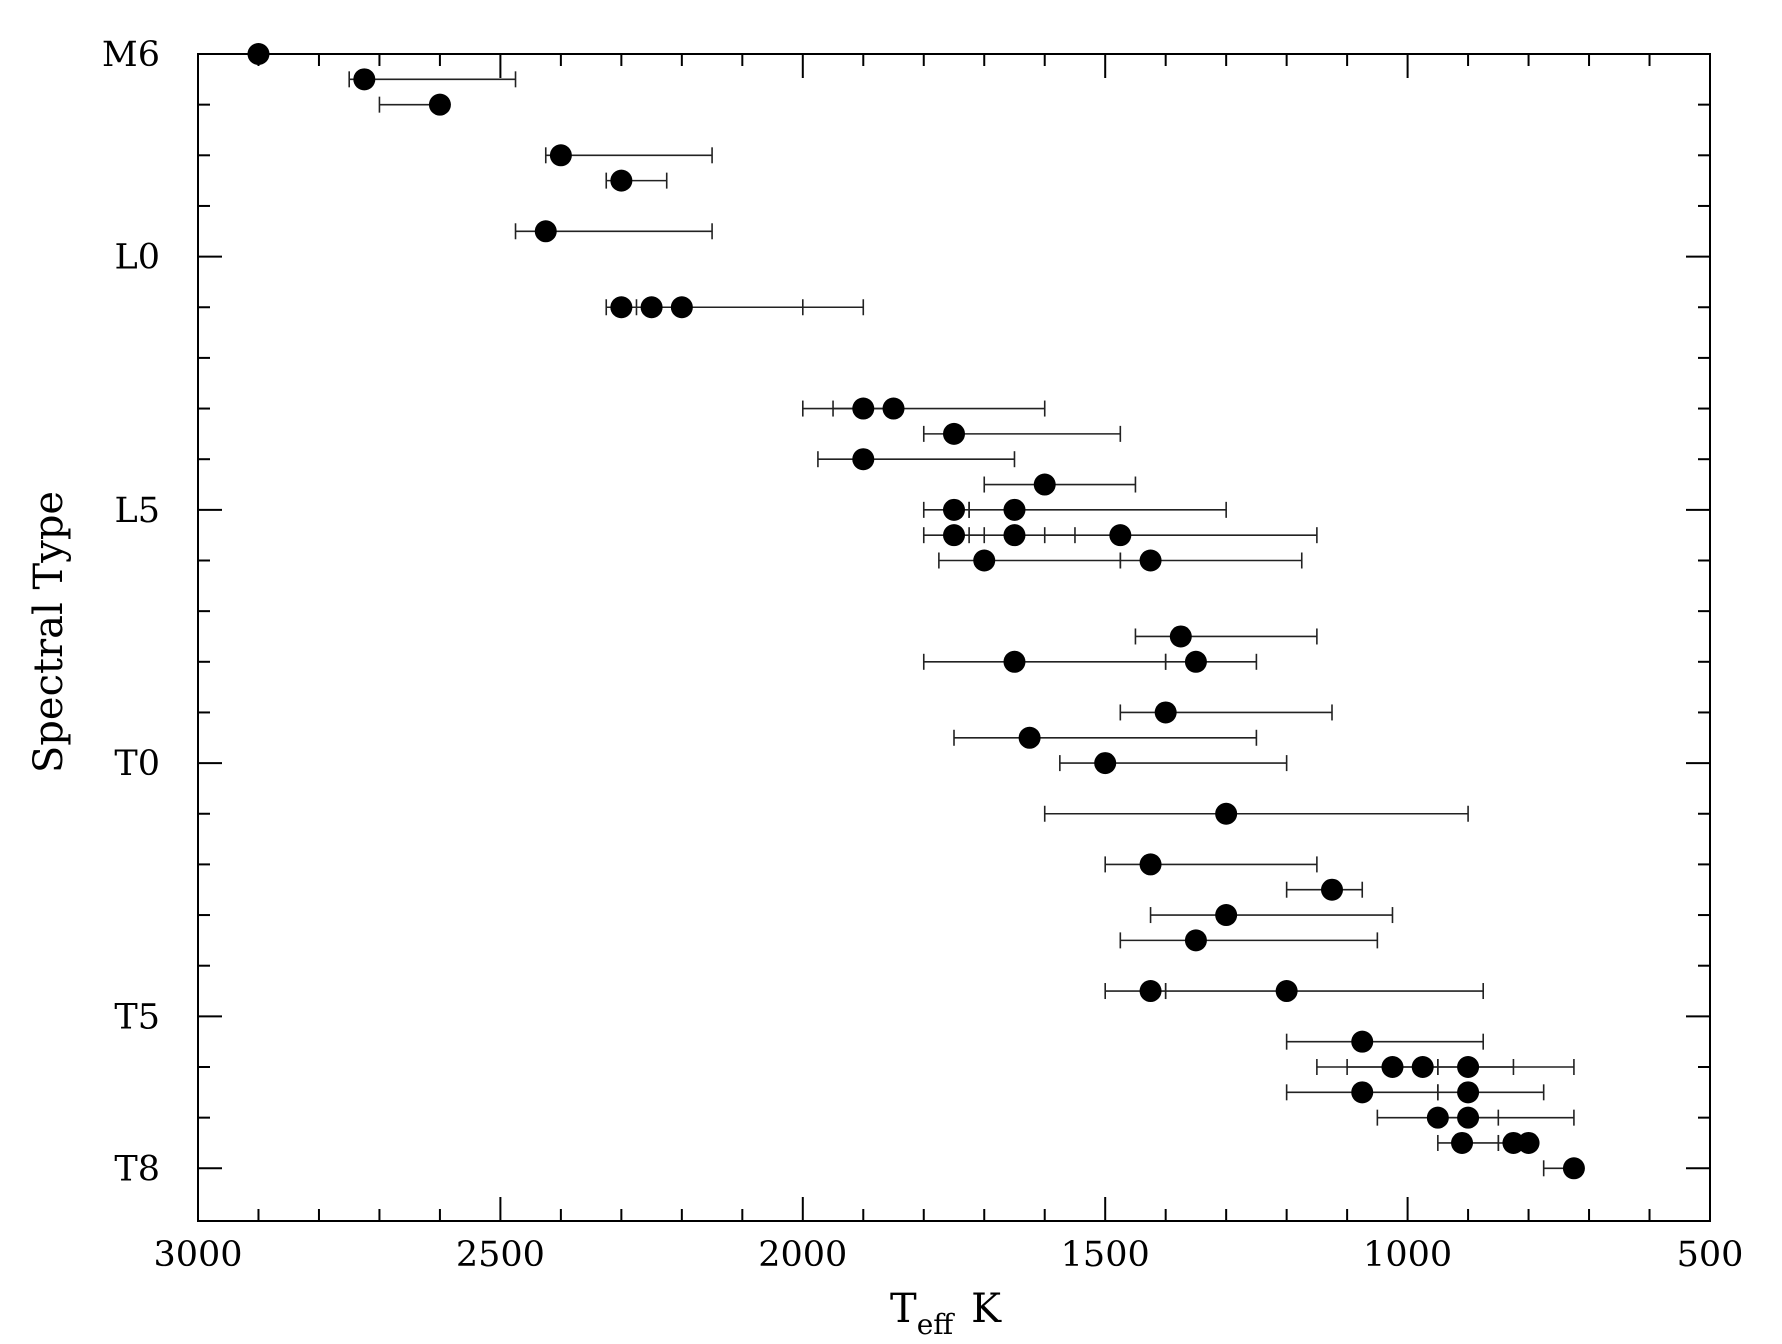  I want to click on x-tick-labels: 3000 2500 2000 1500 1000 500, so click(948, 1255).